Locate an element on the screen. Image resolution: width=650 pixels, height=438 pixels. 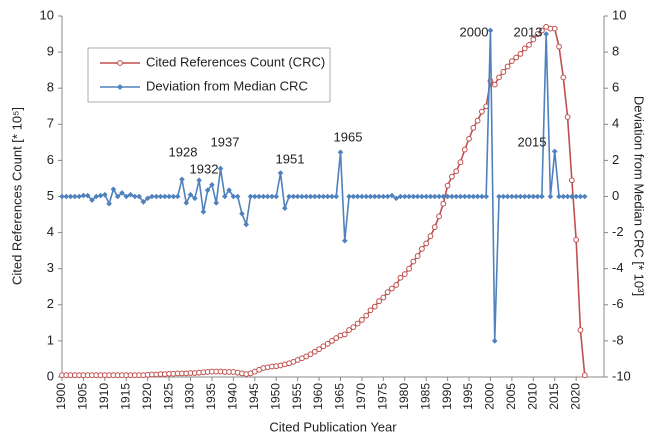
x-tick-label: 2020 is located at coordinates (575, 396).